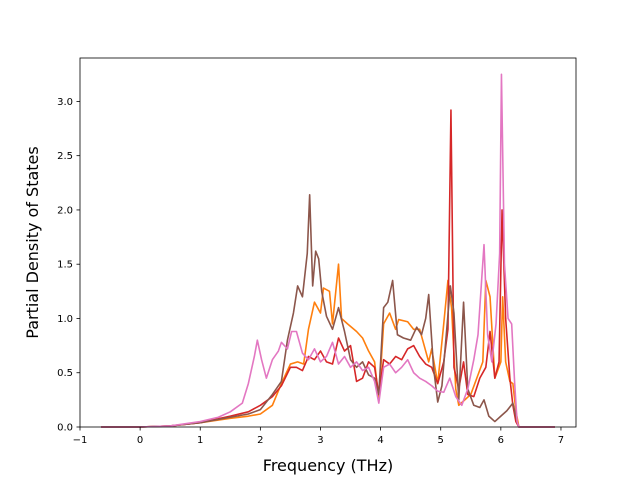 This screenshot has width=640, height=480. Describe the element at coordinates (65, 102) in the screenshot. I see `y-tick-label: 3.0` at that location.